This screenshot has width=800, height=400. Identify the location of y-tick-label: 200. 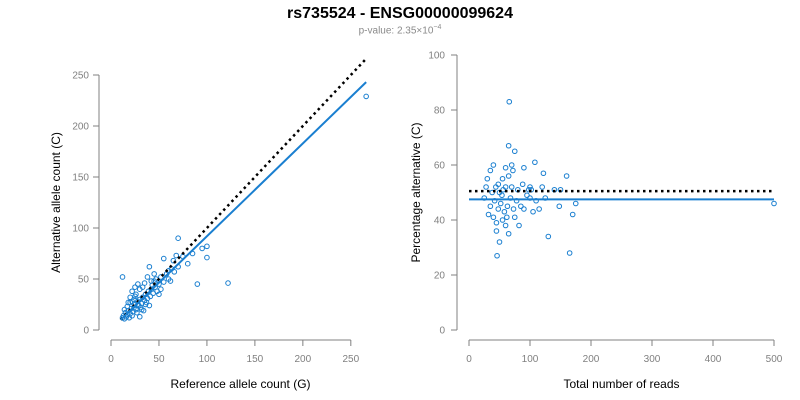
(80, 127).